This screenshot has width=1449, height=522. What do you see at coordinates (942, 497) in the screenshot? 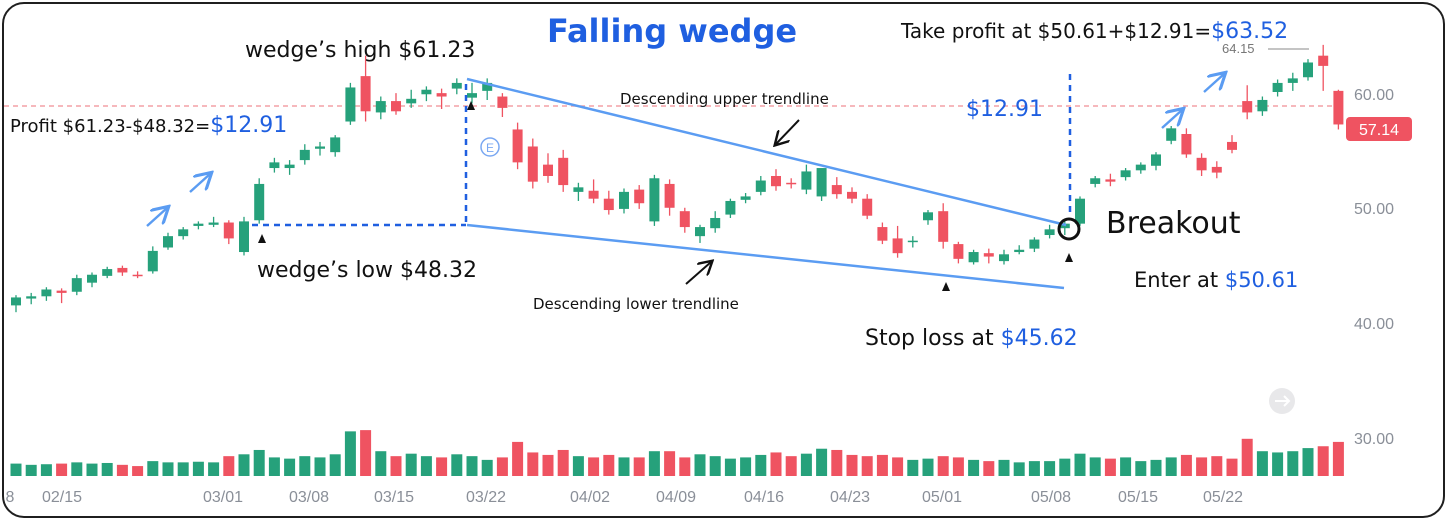
I see `x-tick-label: 05/01` at bounding box center [942, 497].